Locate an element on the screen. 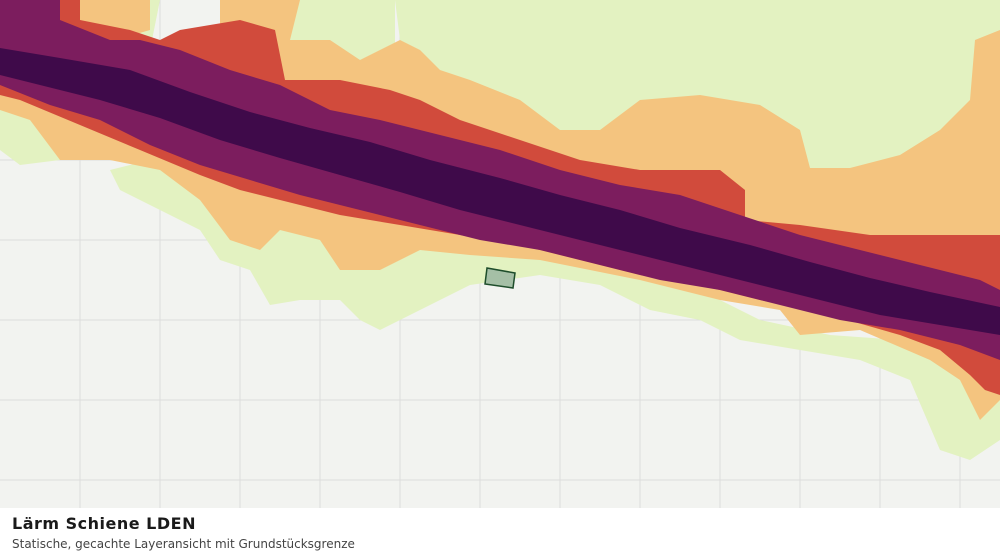 This screenshot has height=560, width=1000. layer-title: Lärm Schiene LDEN is located at coordinates (104, 523).